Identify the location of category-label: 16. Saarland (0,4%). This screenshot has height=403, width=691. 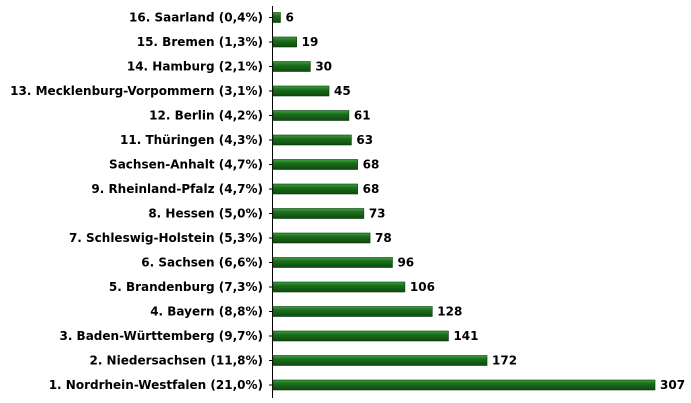
(196, 18).